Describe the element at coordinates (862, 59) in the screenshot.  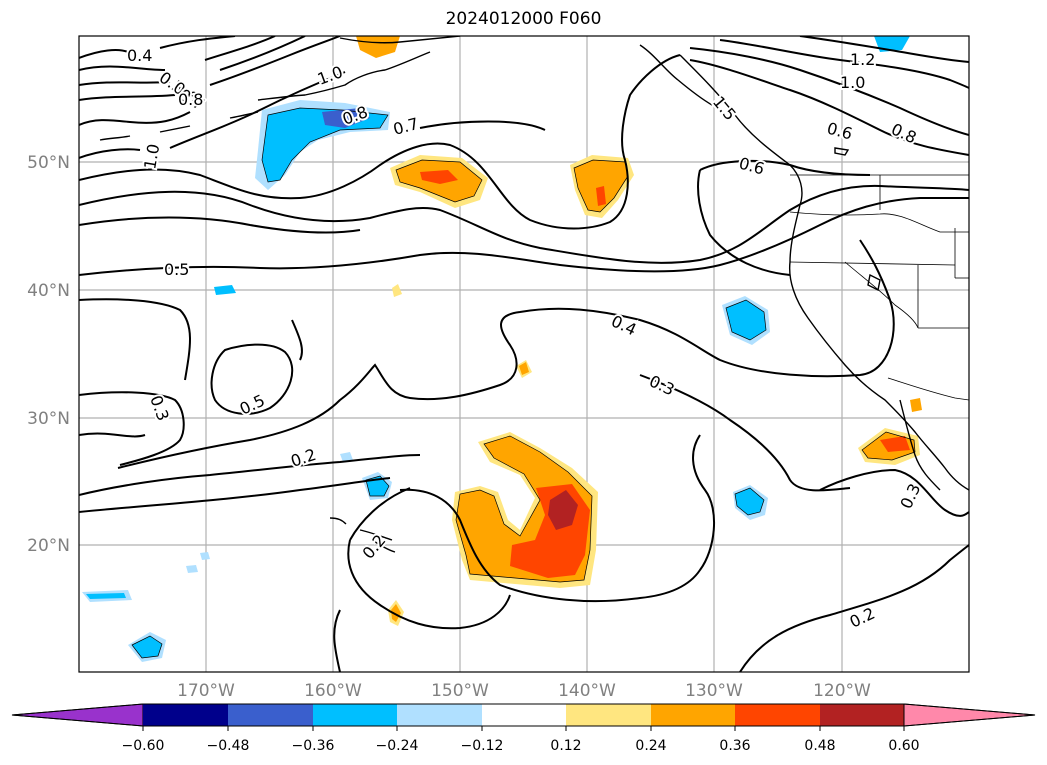
I see `contour-label: 1.2` at that location.